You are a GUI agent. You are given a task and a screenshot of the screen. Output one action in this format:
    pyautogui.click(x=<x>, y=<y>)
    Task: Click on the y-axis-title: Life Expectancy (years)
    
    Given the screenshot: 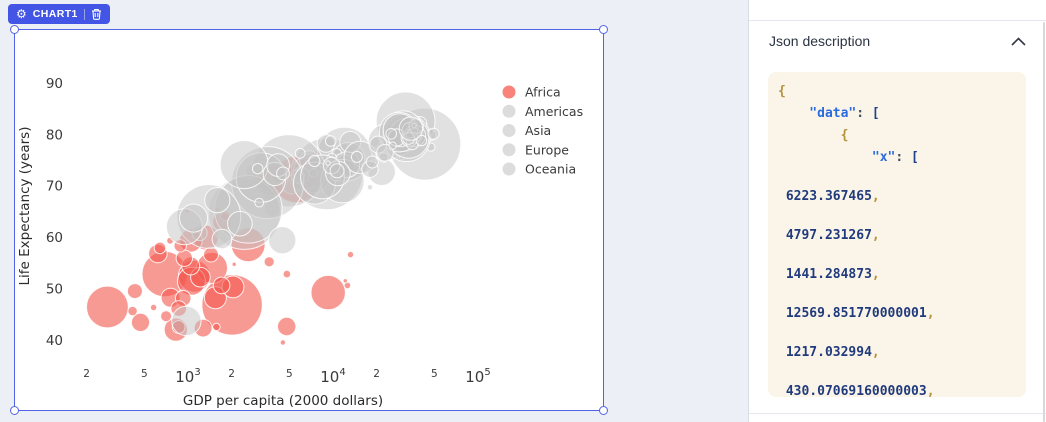 What is the action you would take?
    pyautogui.click(x=25, y=206)
    